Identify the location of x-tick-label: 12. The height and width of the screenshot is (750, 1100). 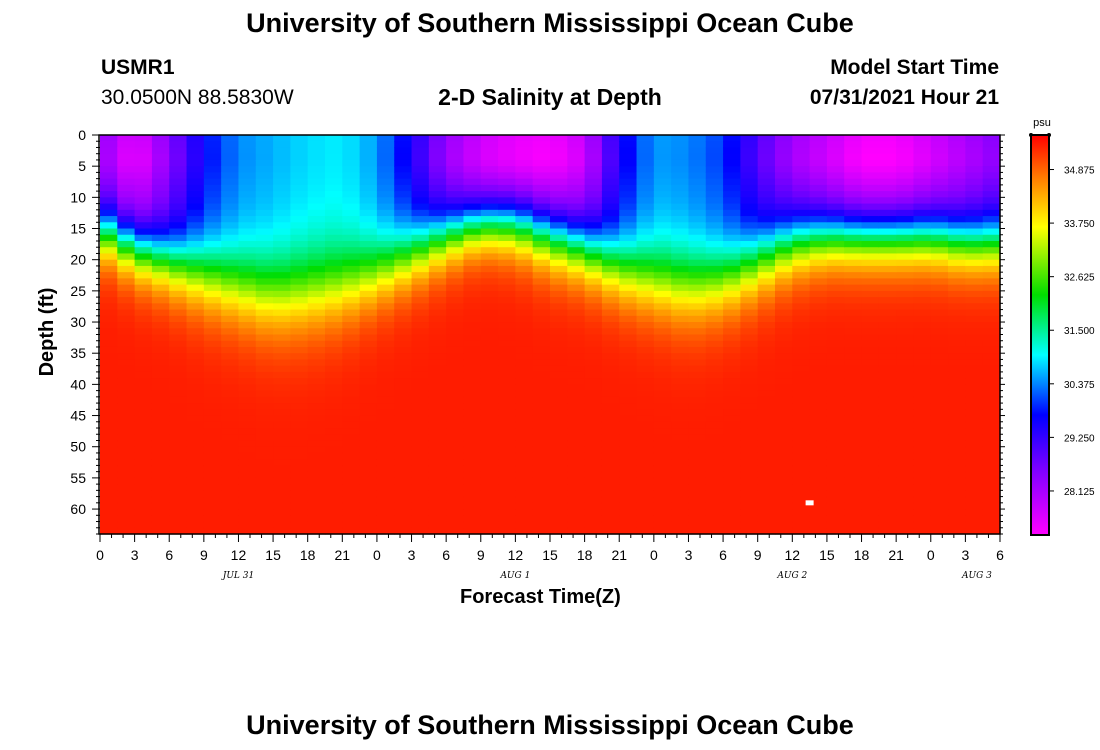
(793, 555).